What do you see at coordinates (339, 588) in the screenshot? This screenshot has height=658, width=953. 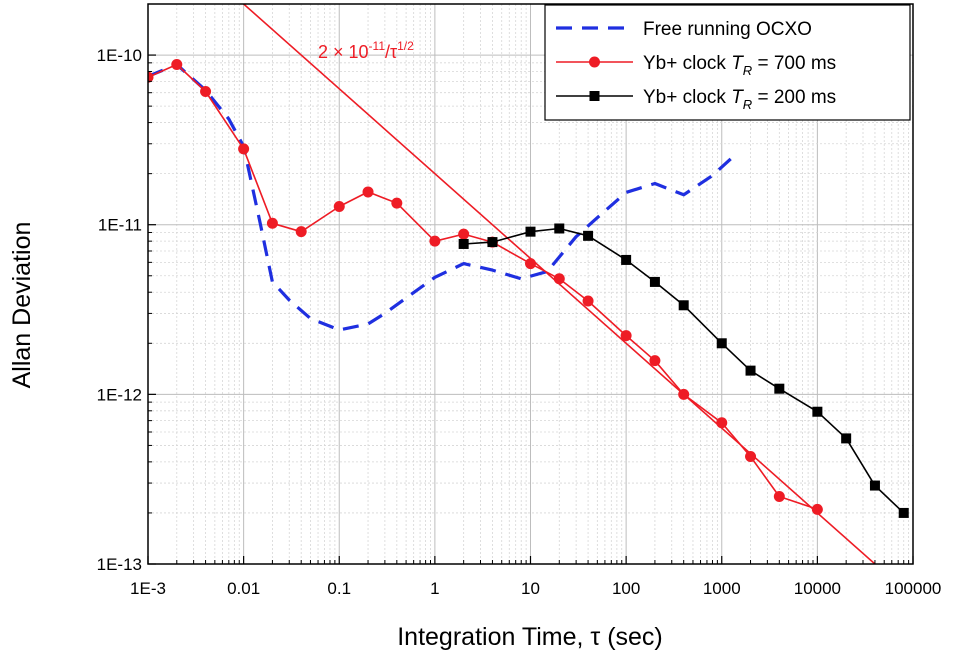 I see `x-tick-label: 0.1` at bounding box center [339, 588].